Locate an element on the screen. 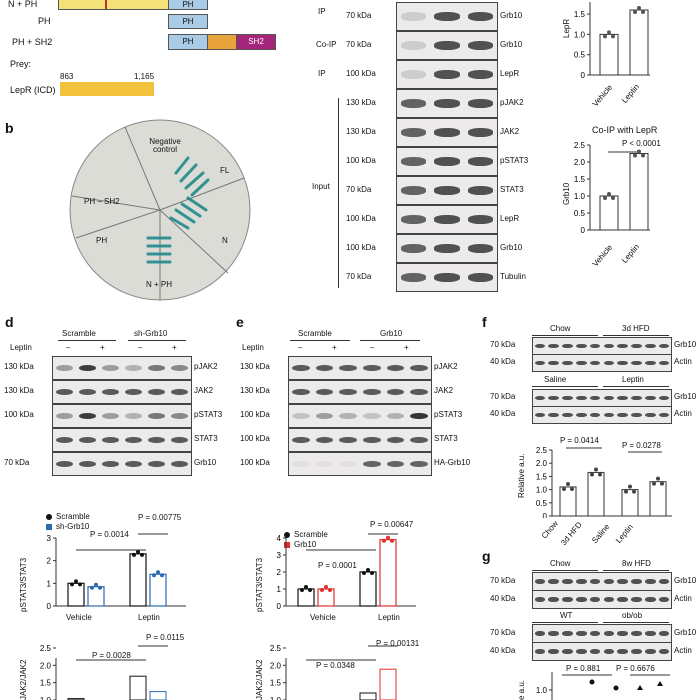 This screenshot has height=700, width=700. p-value: P = 0.0414 is located at coordinates (579, 440).